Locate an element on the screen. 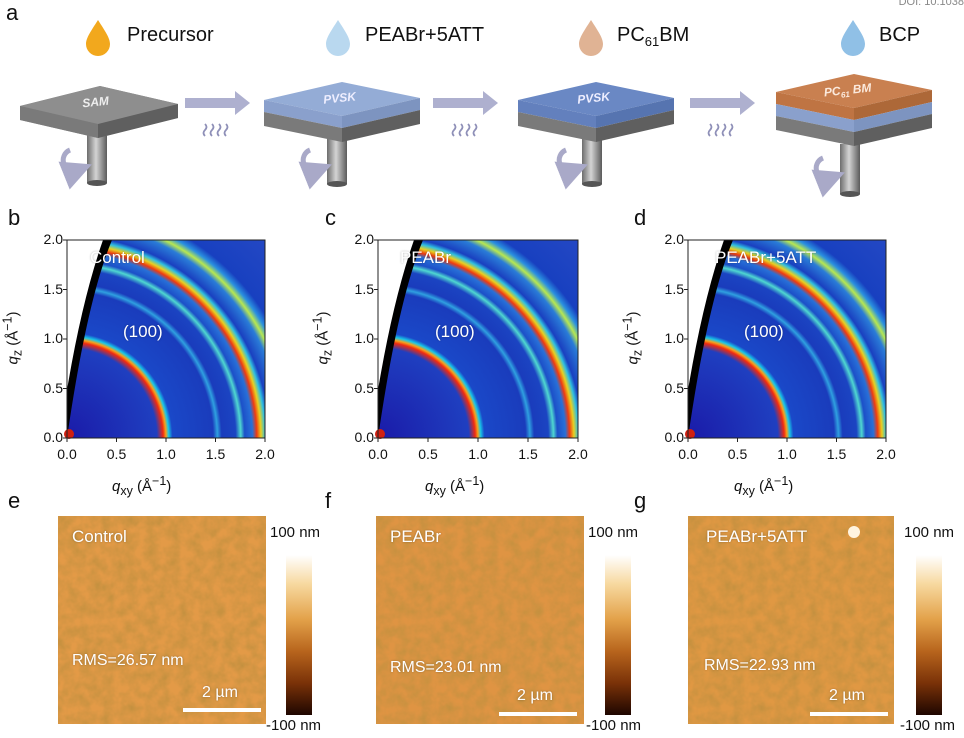 Image resolution: width=964 pixels, height=738 pixels. colorbar-e is located at coordinates (299, 635).